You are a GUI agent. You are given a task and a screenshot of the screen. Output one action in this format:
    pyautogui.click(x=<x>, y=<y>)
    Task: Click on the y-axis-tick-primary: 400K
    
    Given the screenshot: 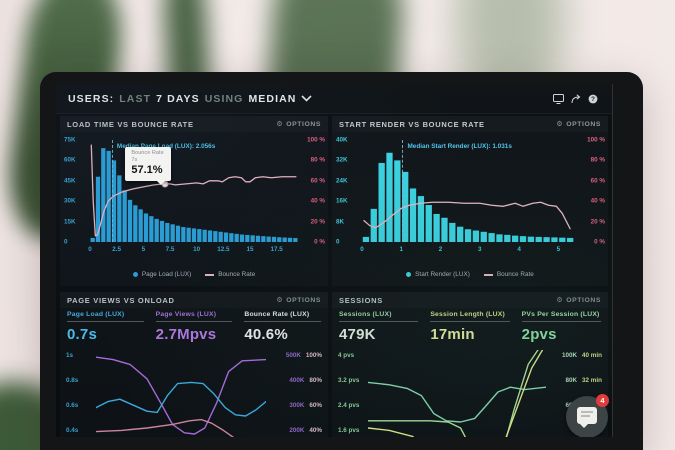 What is the action you would take?
    pyautogui.click(x=297, y=380)
    